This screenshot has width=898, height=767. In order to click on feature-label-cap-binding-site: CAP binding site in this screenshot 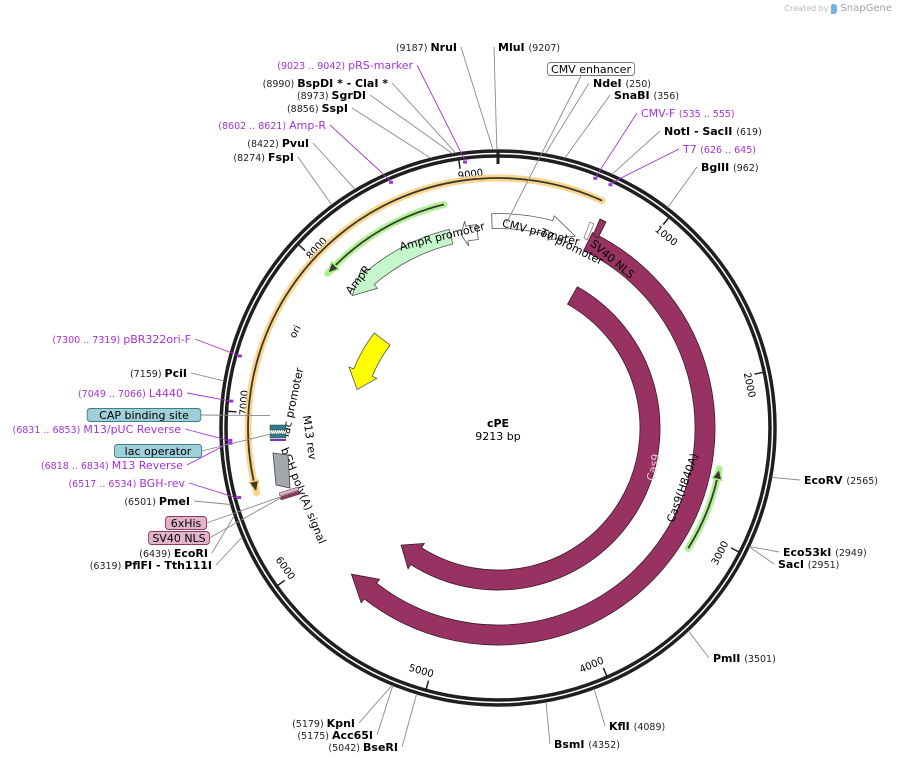, I will do `click(144, 415)`.